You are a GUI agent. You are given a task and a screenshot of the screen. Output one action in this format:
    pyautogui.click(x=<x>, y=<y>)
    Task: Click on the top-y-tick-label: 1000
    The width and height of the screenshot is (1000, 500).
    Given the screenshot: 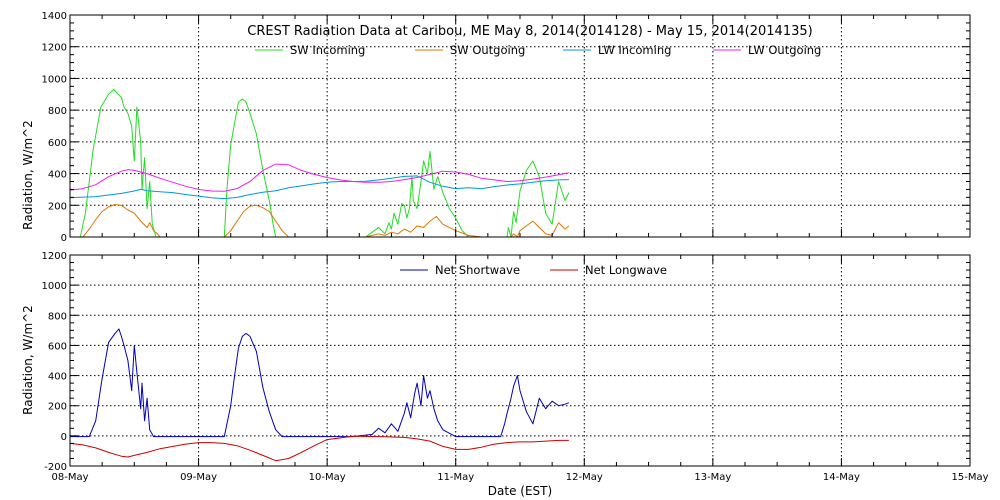 What is the action you would take?
    pyautogui.click(x=54, y=79)
    